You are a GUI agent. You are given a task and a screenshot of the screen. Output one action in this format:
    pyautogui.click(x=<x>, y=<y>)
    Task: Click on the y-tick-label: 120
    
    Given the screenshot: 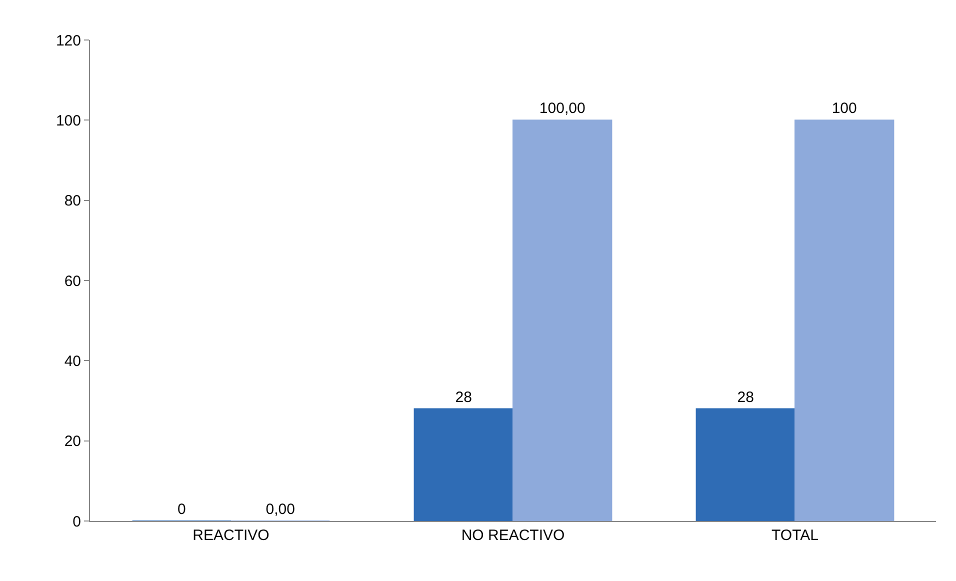 What is the action you would take?
    pyautogui.click(x=68, y=41)
    